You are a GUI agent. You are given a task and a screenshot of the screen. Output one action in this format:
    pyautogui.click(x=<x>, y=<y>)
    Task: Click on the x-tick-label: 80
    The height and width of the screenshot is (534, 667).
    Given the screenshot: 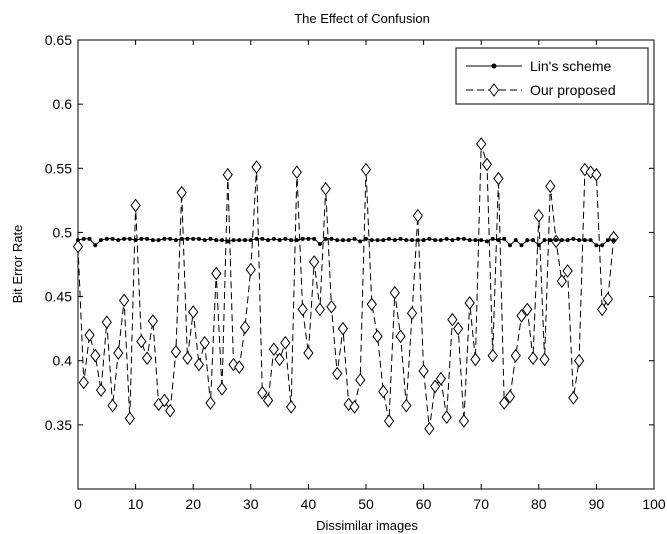 What is the action you would take?
    pyautogui.click(x=539, y=504)
    